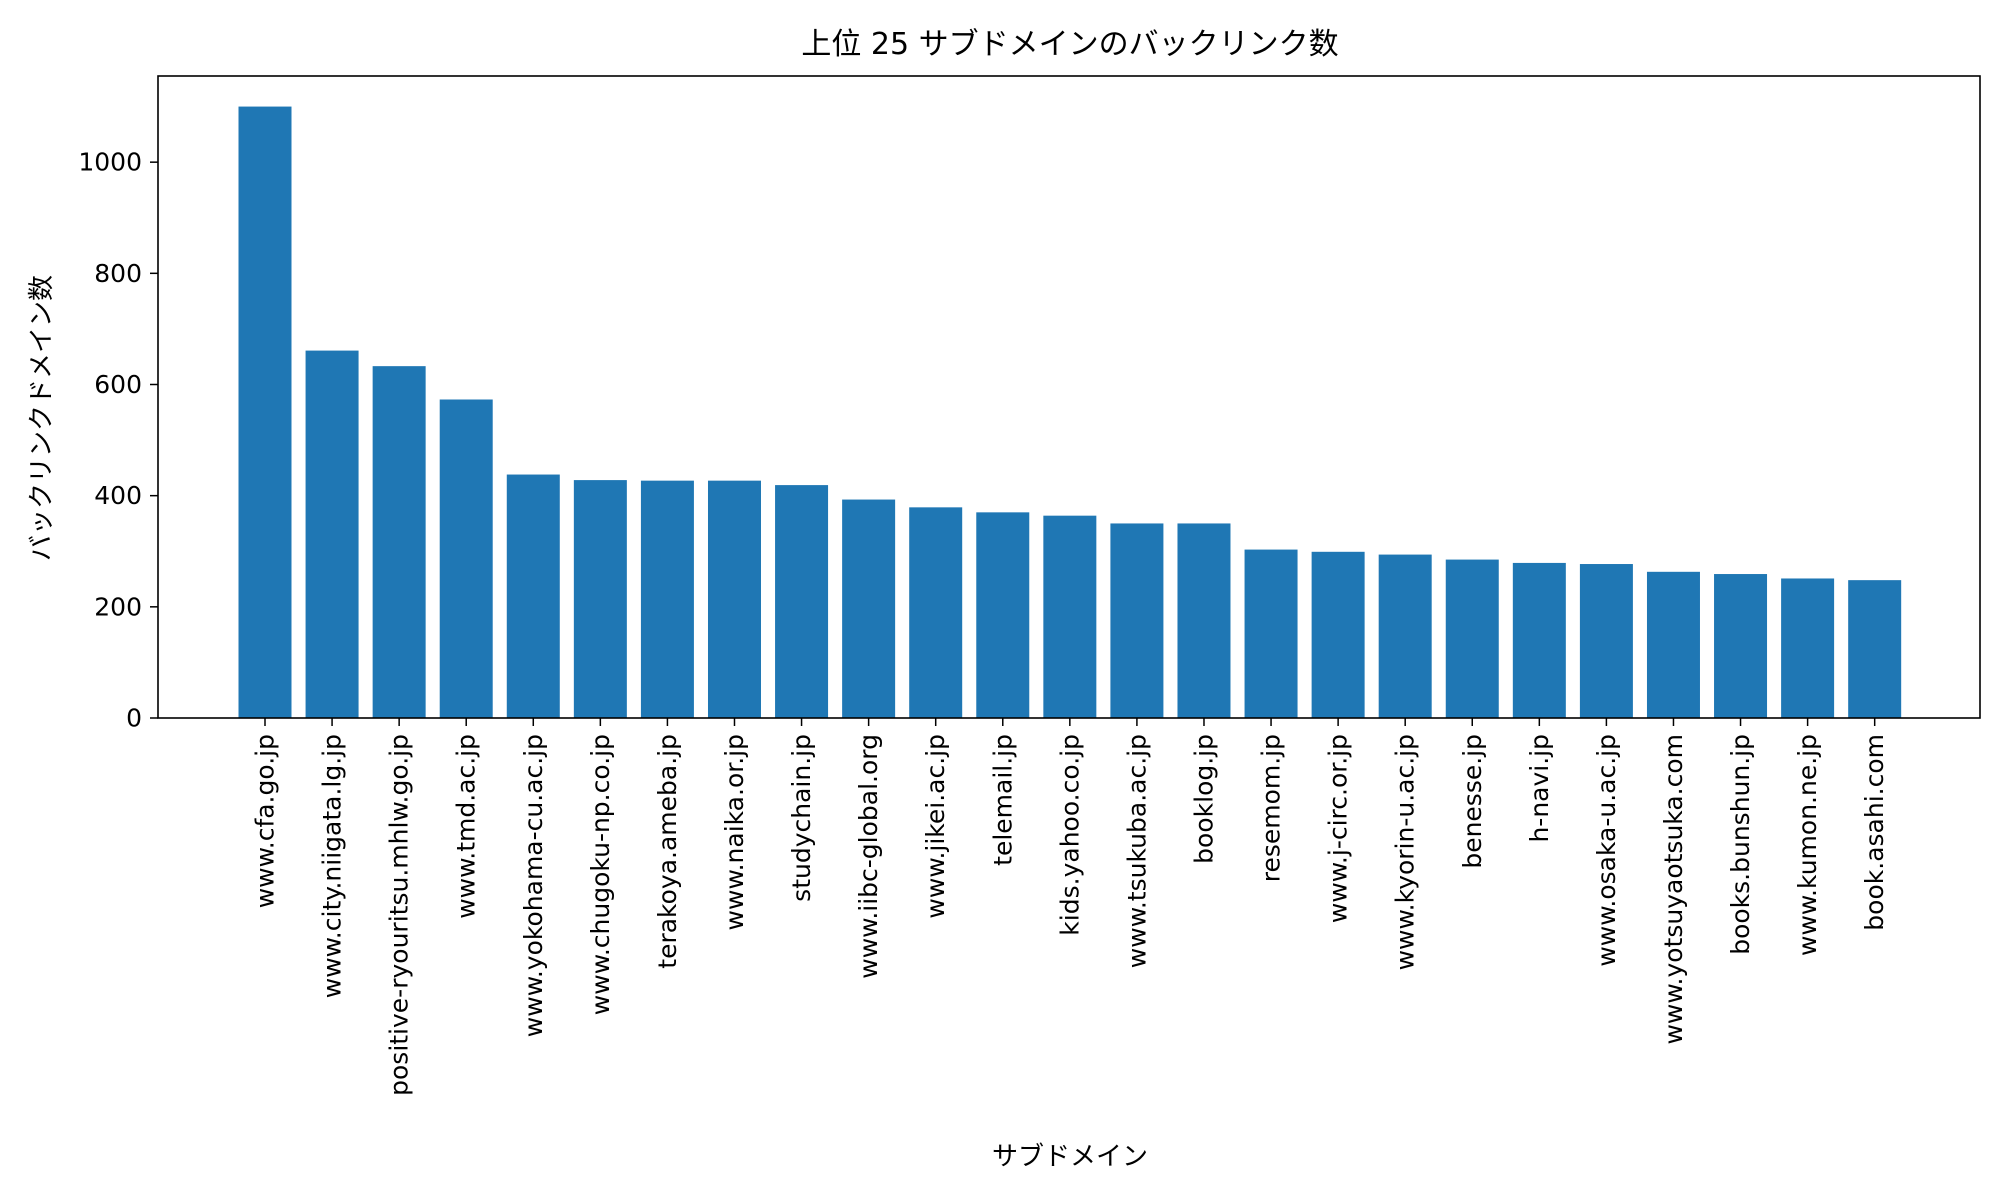  Describe the element at coordinates (110, 162) in the screenshot. I see `y-tick-label: 1000` at that location.